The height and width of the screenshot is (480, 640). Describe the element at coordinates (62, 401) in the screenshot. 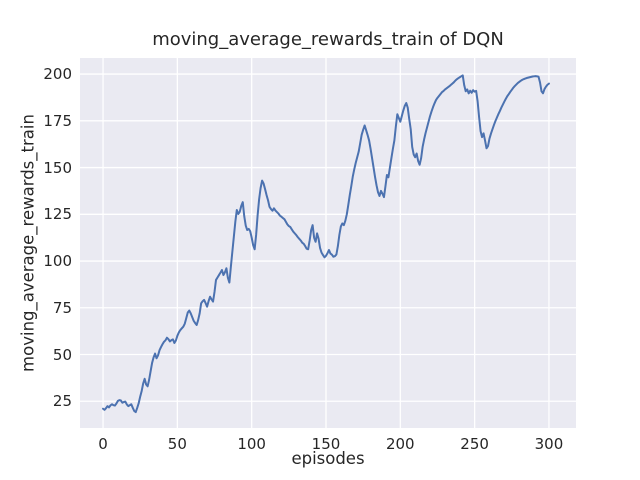

I see `y-tick-label: 25` at that location.